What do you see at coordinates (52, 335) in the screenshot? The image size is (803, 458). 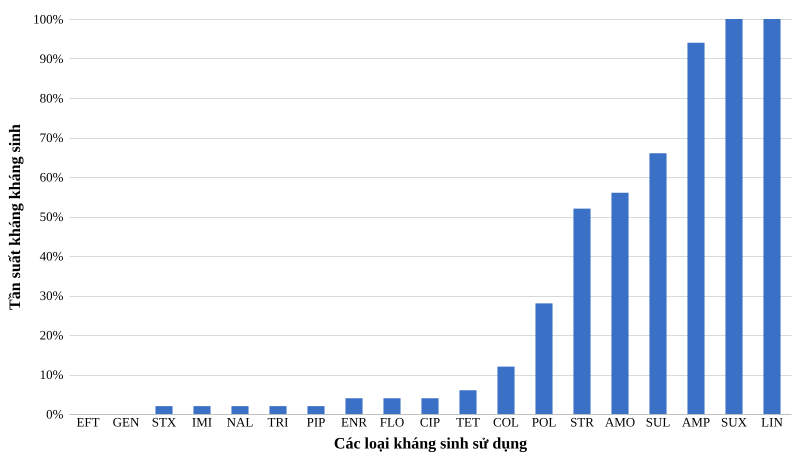 I see `y-tick-label: 20%` at bounding box center [52, 335].